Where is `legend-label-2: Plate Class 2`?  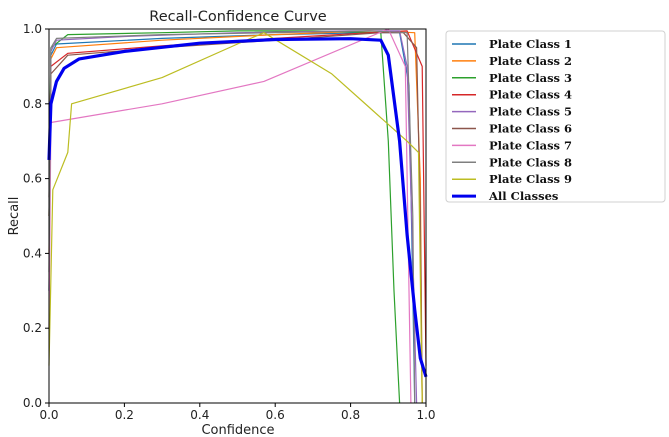
legend-label-2: Plate Class 2 is located at coordinates (530, 61).